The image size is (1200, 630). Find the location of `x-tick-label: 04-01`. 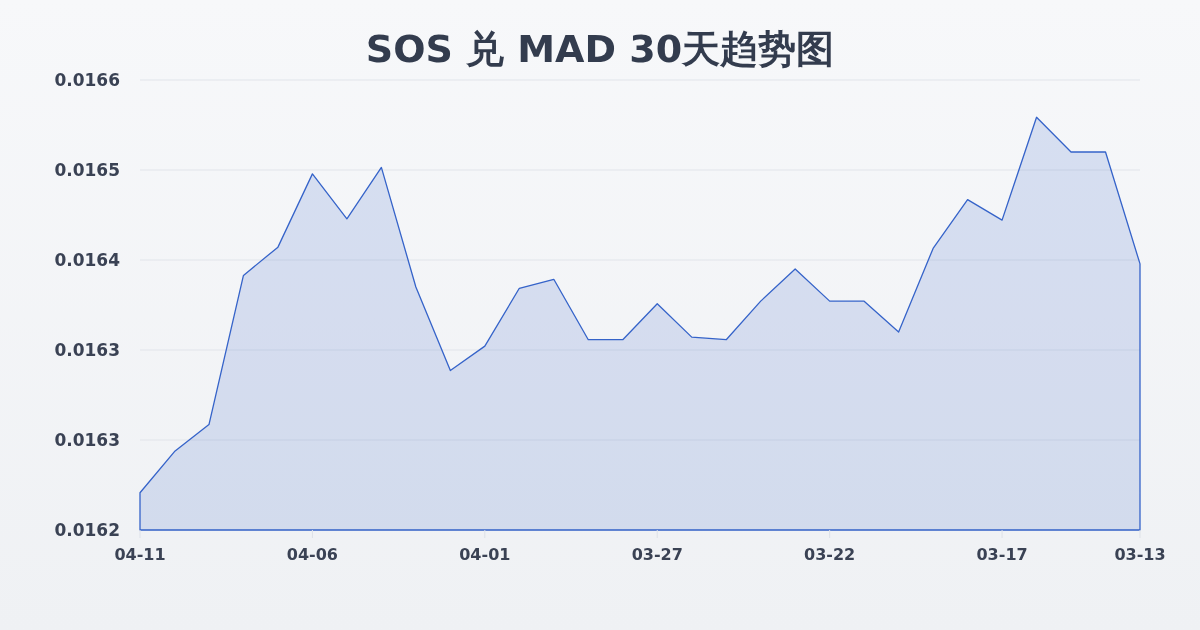

x-tick-label: 04-01 is located at coordinates (485, 554).